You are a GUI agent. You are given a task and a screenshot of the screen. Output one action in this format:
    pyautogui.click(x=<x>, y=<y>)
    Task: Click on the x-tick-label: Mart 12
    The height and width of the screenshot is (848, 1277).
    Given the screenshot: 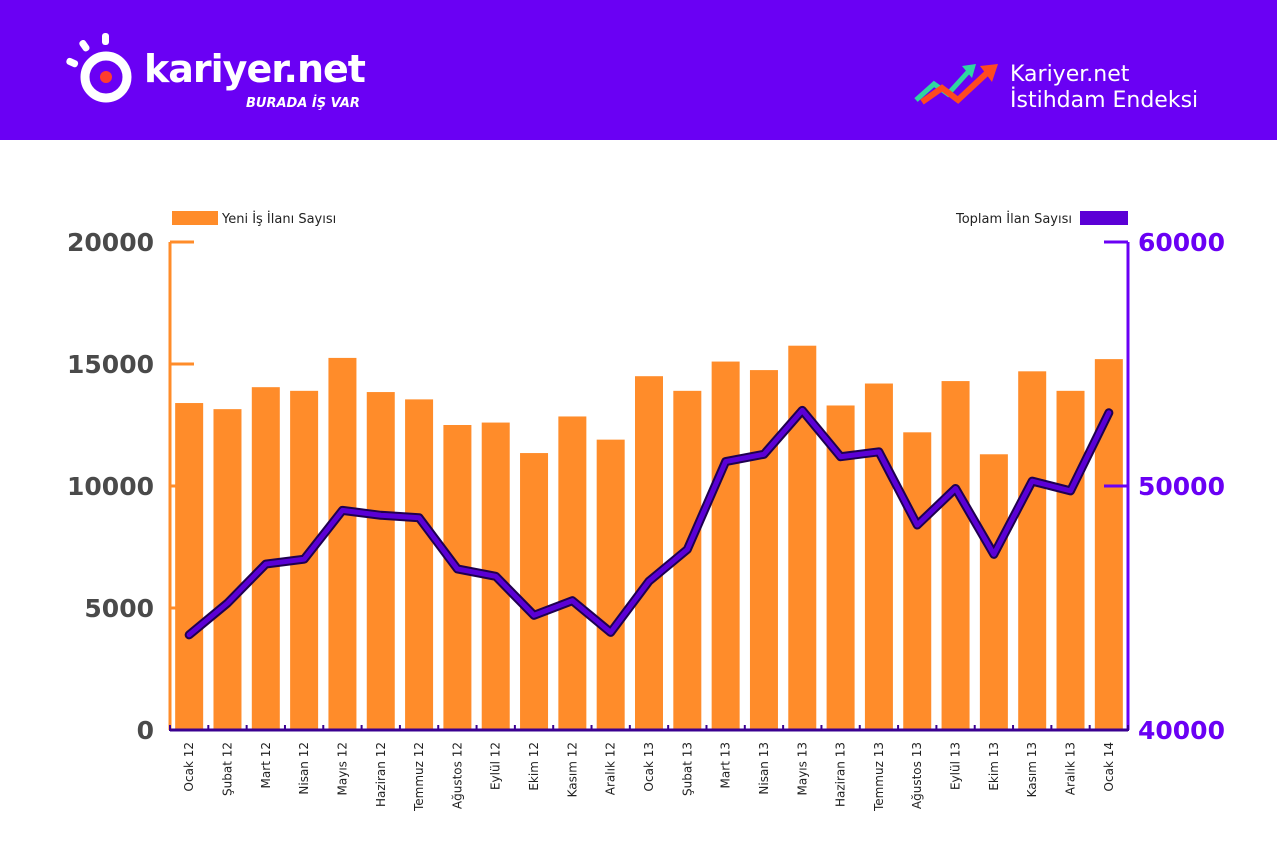 What is the action you would take?
    pyautogui.click(x=266, y=765)
    